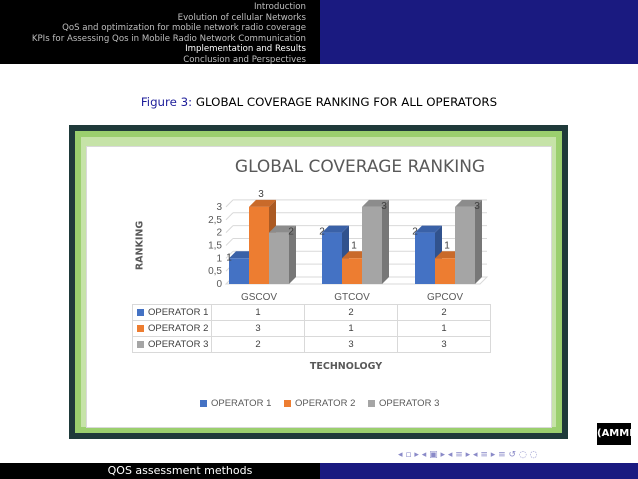 This screenshot has height=479, width=638. What do you see at coordinates (319, 403) in the screenshot?
I see `legend-item: OPERATOR 2` at bounding box center [319, 403].